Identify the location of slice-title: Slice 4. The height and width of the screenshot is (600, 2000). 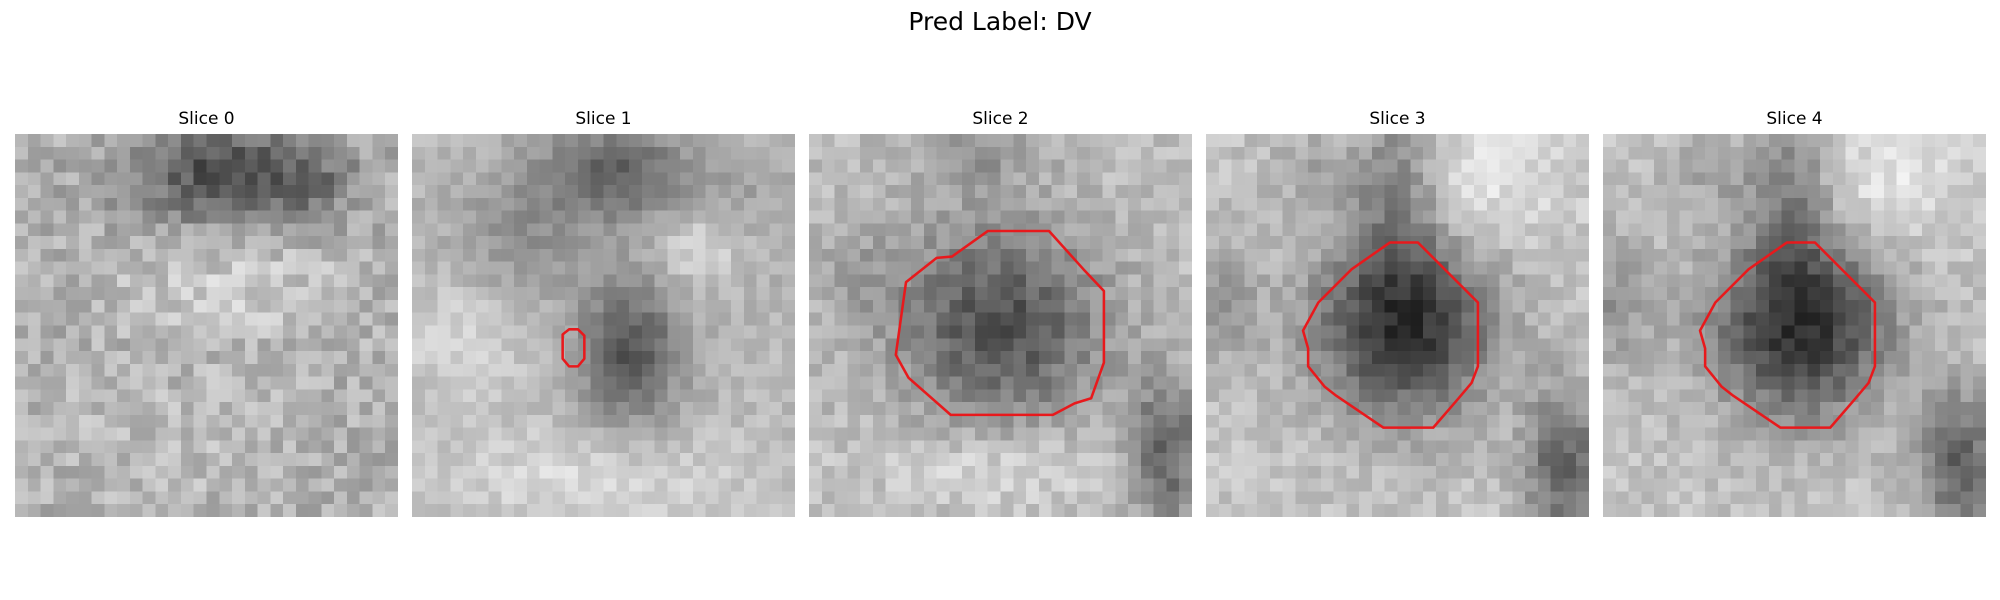
(1794, 119).